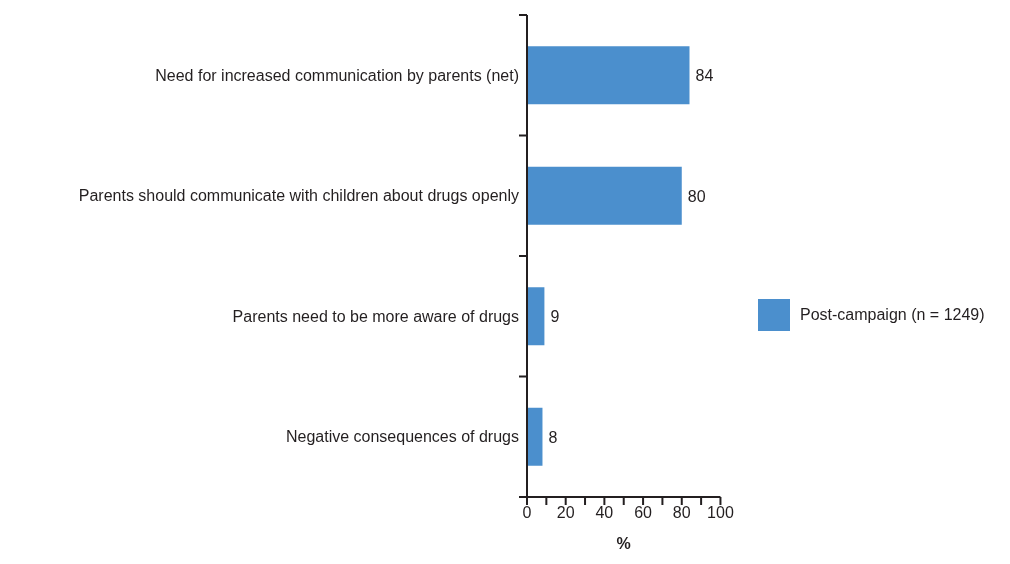  What do you see at coordinates (720, 513) in the screenshot?
I see `x-tick-label: 100` at bounding box center [720, 513].